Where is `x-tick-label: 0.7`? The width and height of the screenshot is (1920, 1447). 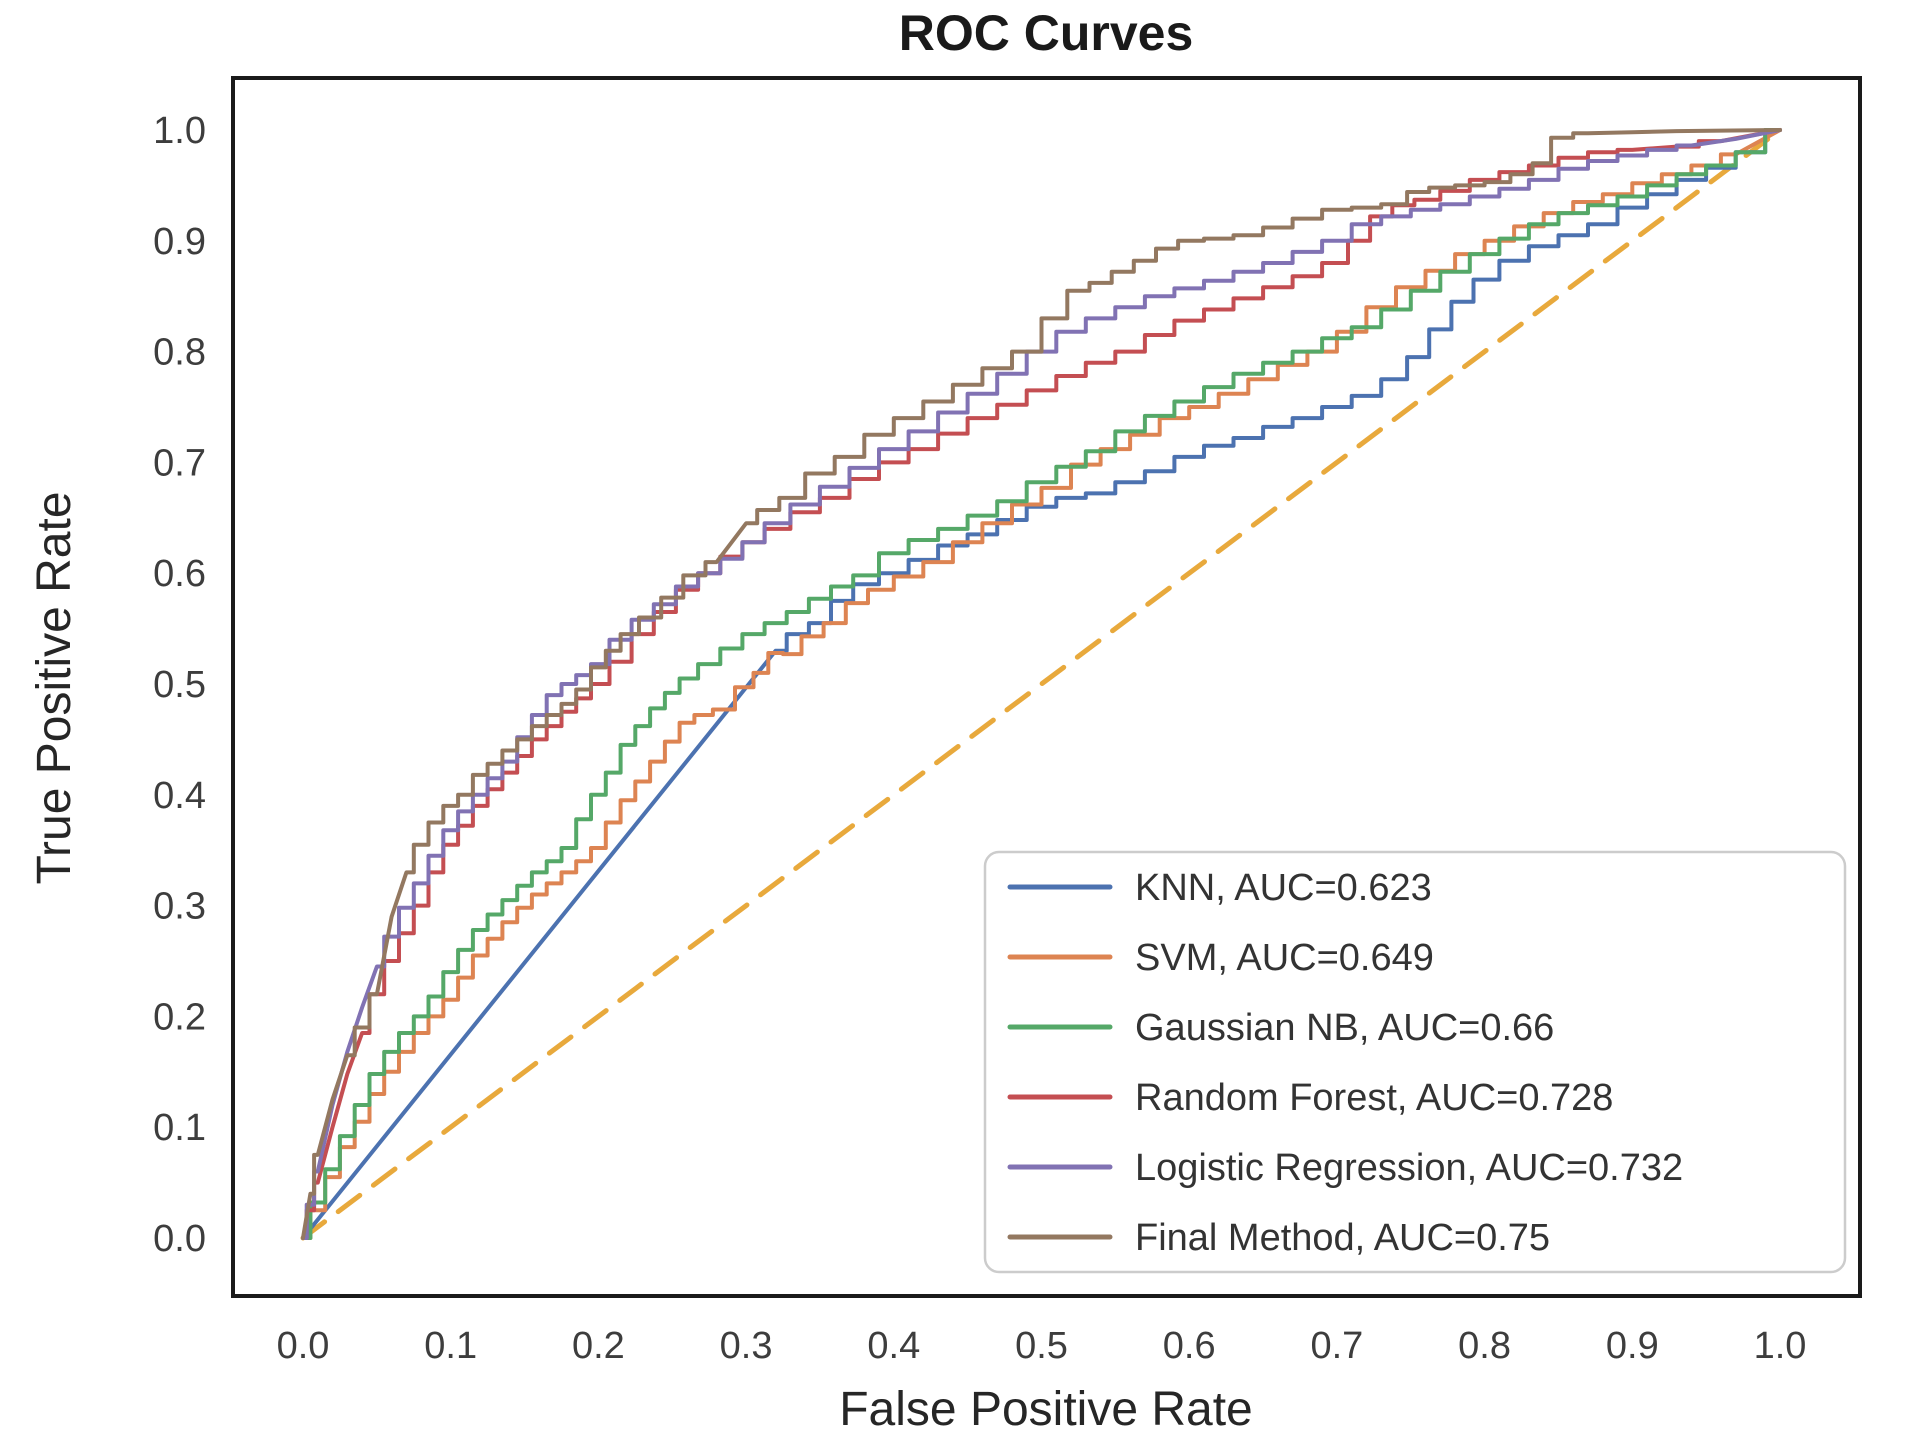 x-tick-label: 0.7 is located at coordinates (1336, 1346).